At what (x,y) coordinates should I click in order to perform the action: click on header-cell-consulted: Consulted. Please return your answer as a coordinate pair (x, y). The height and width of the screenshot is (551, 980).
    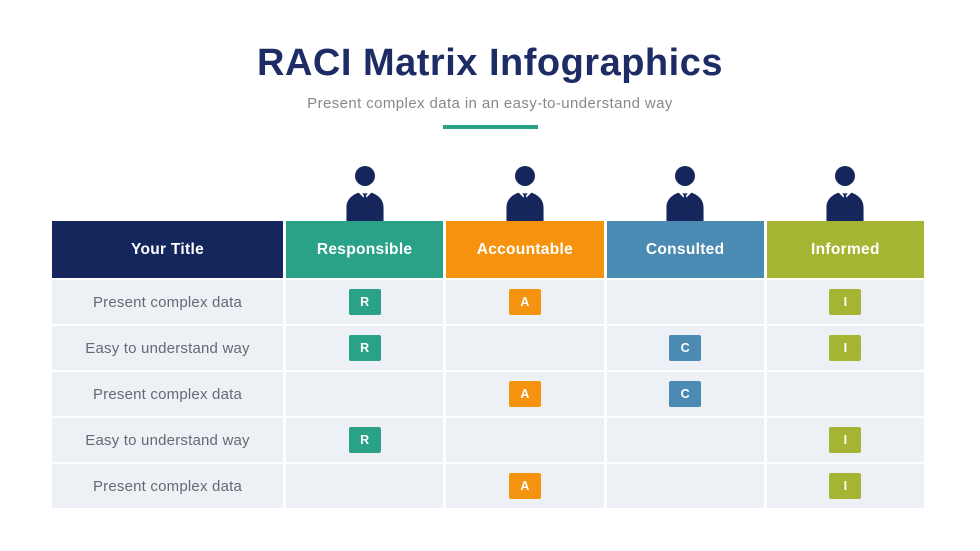
    Looking at the image, I should click on (685, 249).